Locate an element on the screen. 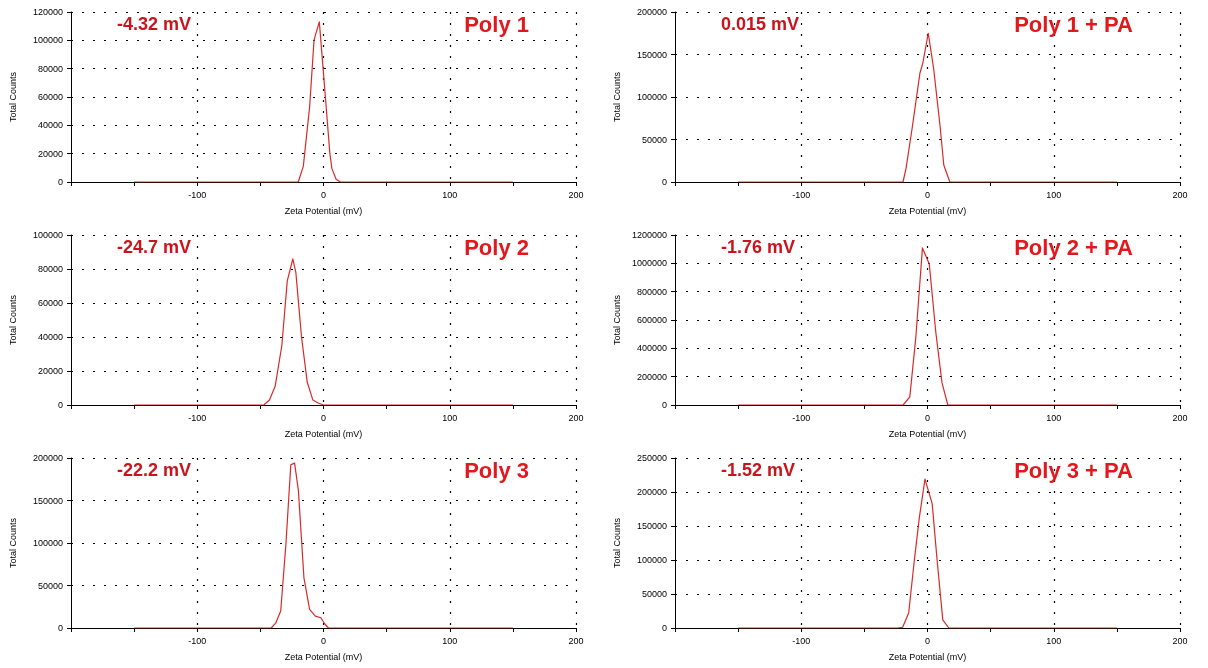  chart-title: Poly 1 + PA is located at coordinates (1074, 24).